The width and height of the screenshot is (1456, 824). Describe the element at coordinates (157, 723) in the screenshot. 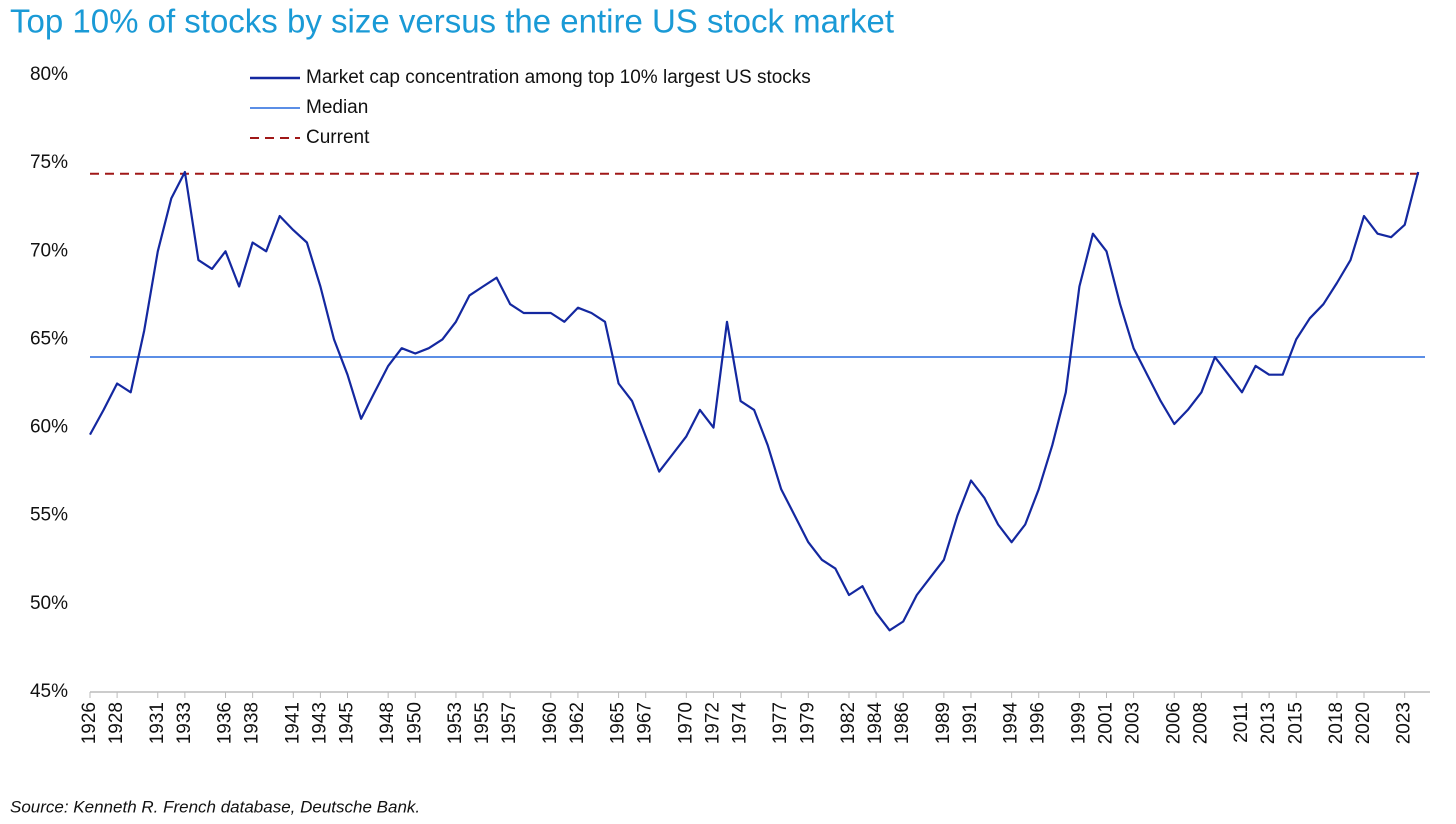

I see `x-tick-label: 1931` at that location.